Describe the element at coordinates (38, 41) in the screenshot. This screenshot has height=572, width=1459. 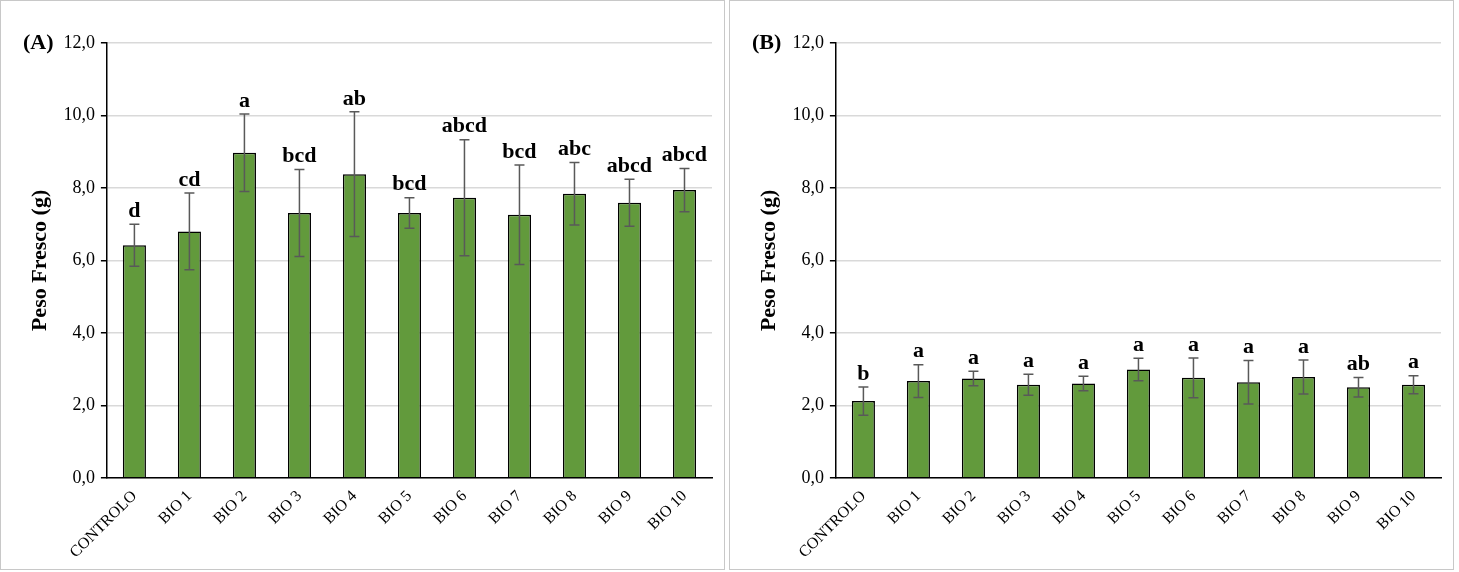
I see `chart-title: (A)` at that location.